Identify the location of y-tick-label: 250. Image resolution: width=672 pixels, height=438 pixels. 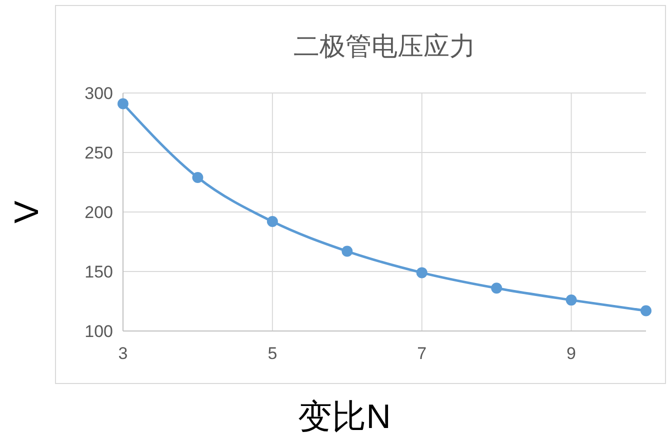
(98, 152).